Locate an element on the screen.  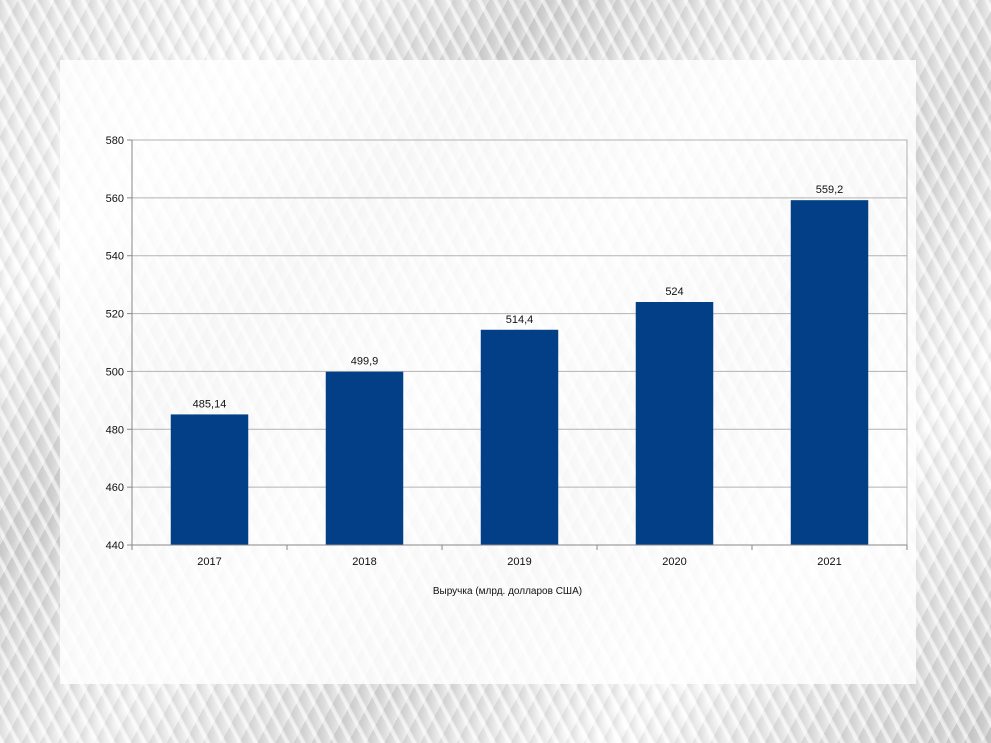
y-tick-label: 500 is located at coordinates (115, 372).